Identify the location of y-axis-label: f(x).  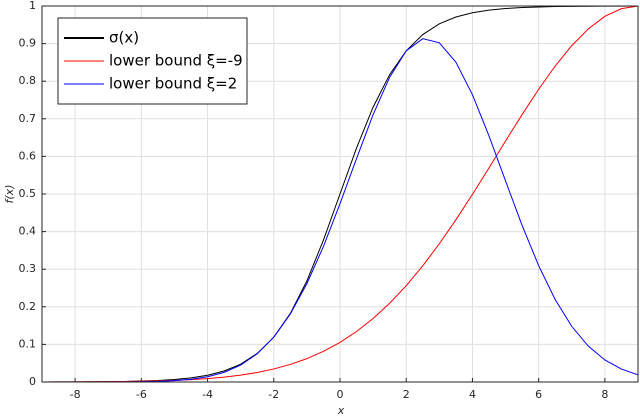
(9, 194).